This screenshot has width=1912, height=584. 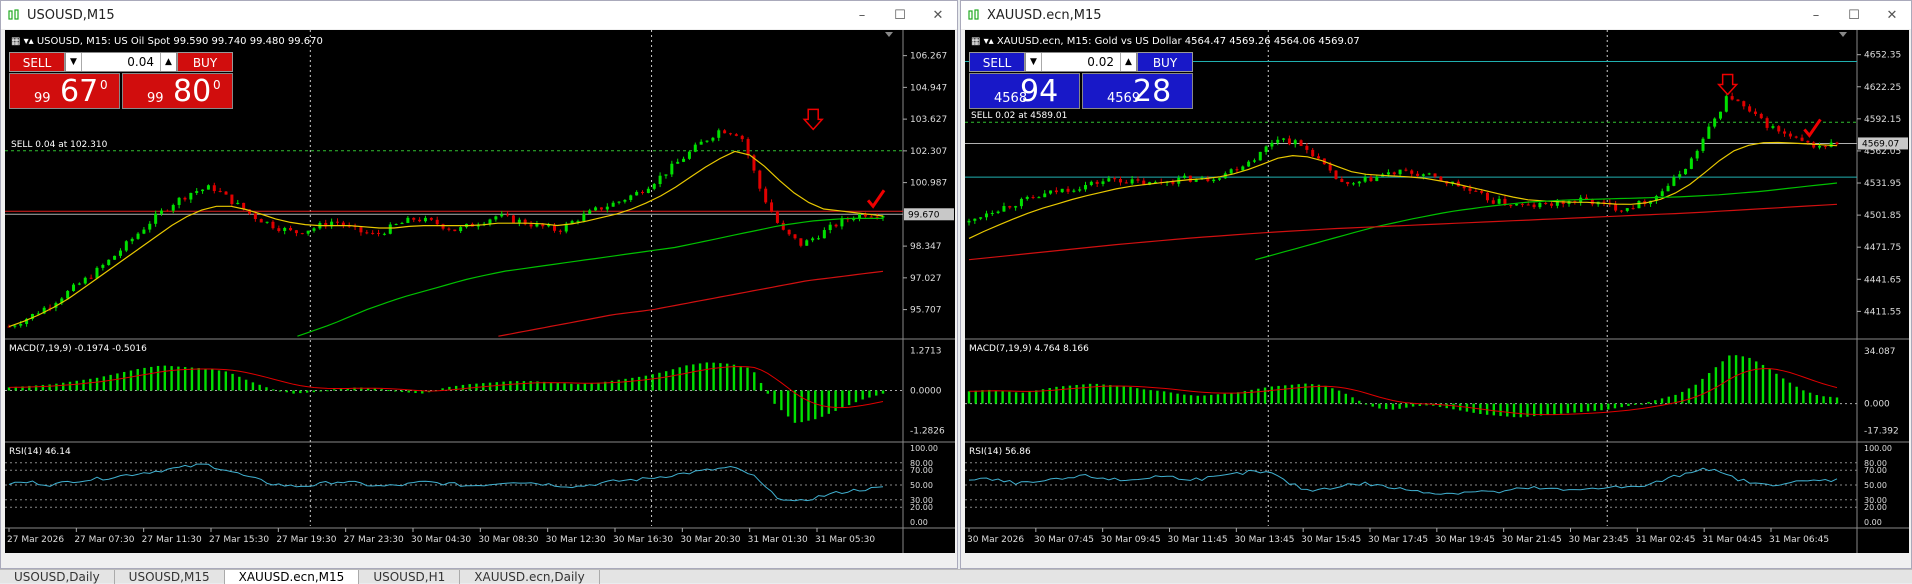 I want to click on price-tick-label: 4441.65, so click(x=1882, y=280).